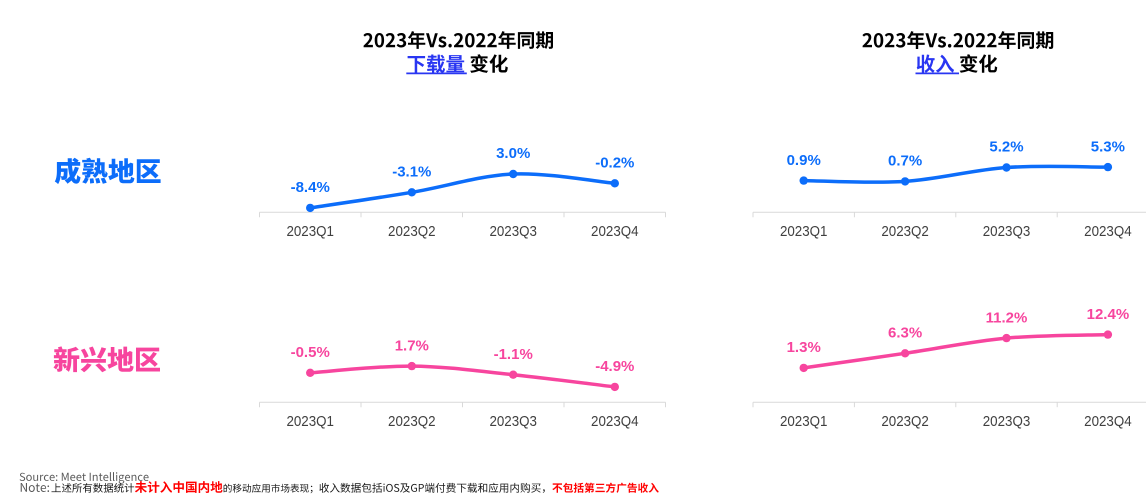 This screenshot has height=496, width=1146. I want to click on svg-text: -3.1%, so click(411, 172).